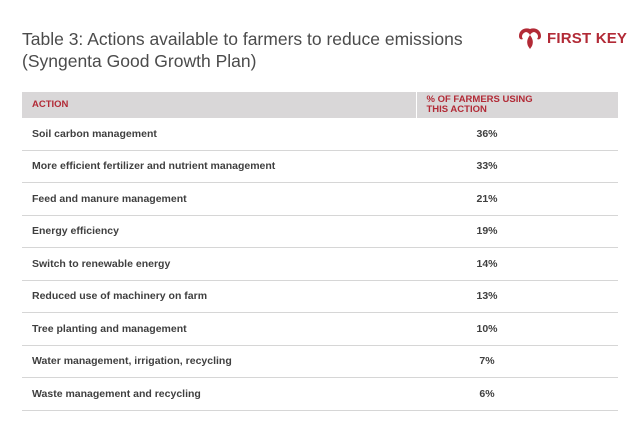  What do you see at coordinates (219, 264) in the screenshot?
I see `row-action: Switch to renewable energy` at bounding box center [219, 264].